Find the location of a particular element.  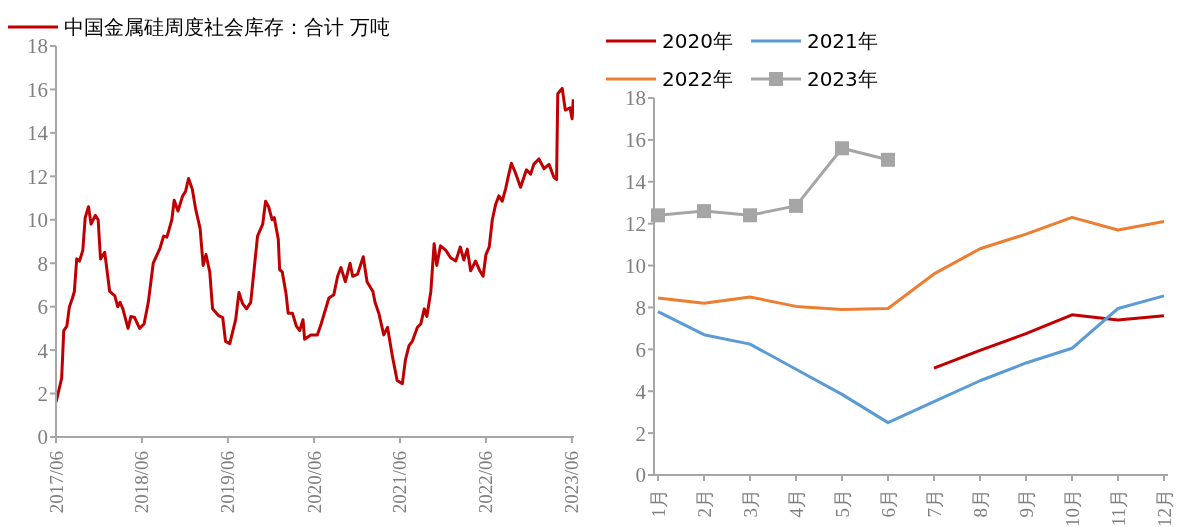

legend-label: 中国金属硅周度社会库存：合计 万吨 is located at coordinates (227, 27).